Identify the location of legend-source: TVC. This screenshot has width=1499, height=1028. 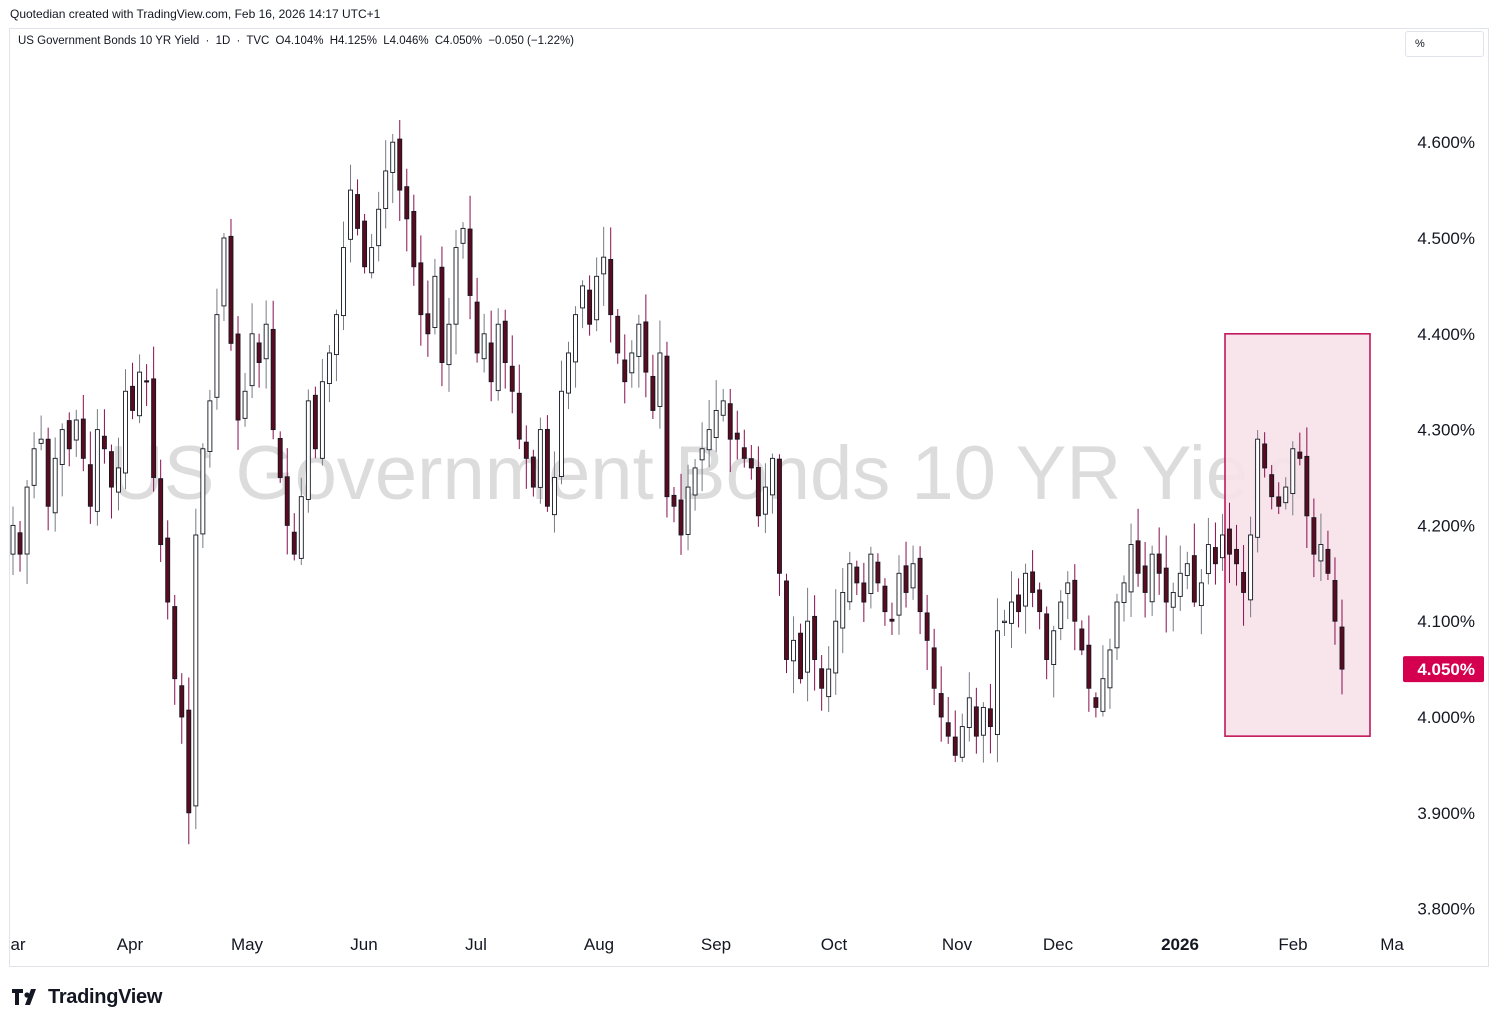
(258, 41).